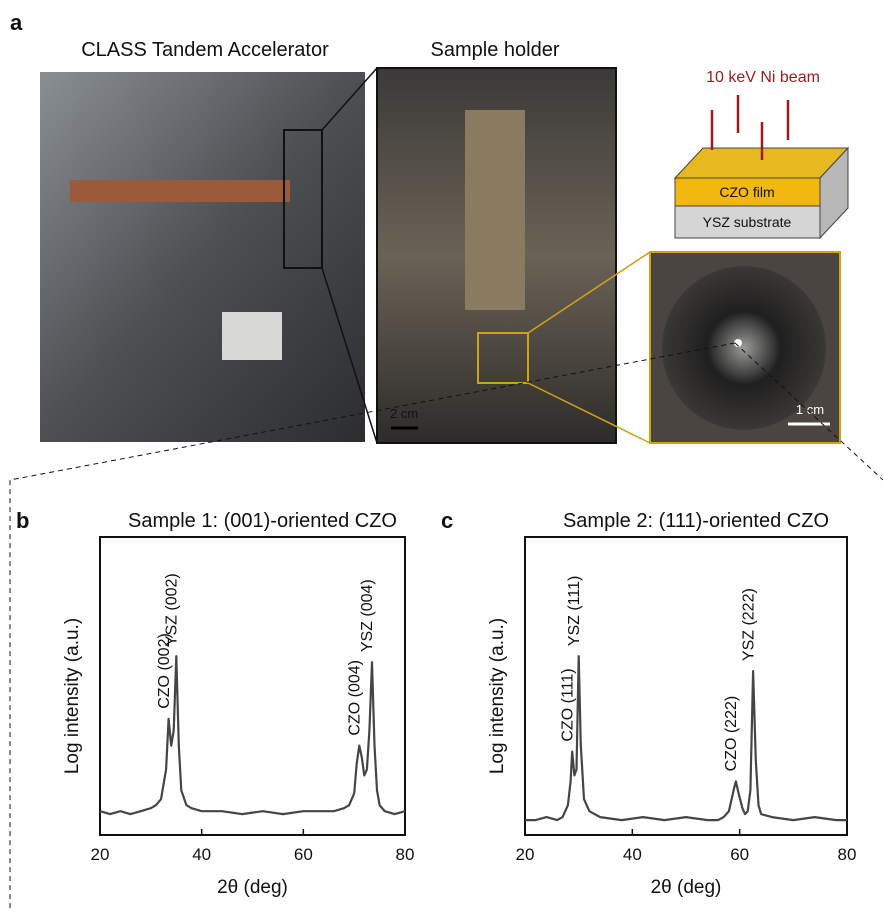  I want to click on peak-label: CZO (002), so click(164, 671).